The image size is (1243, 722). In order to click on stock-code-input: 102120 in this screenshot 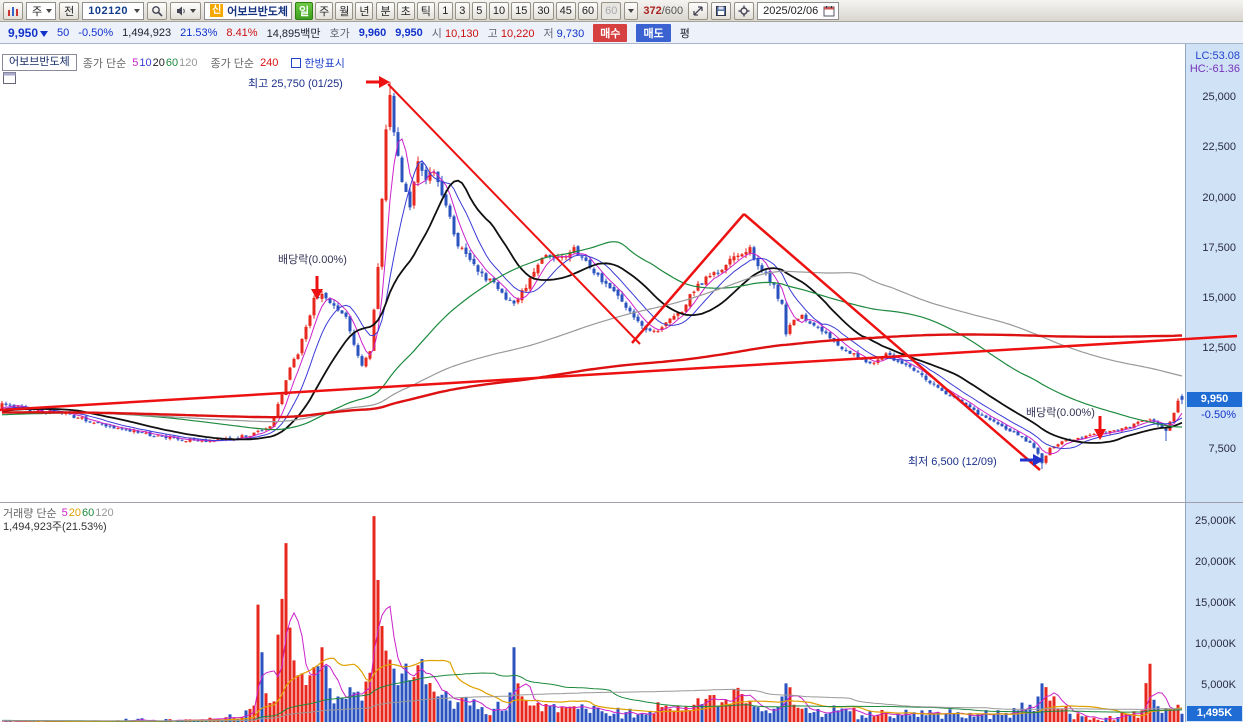, I will do `click(113, 10)`.